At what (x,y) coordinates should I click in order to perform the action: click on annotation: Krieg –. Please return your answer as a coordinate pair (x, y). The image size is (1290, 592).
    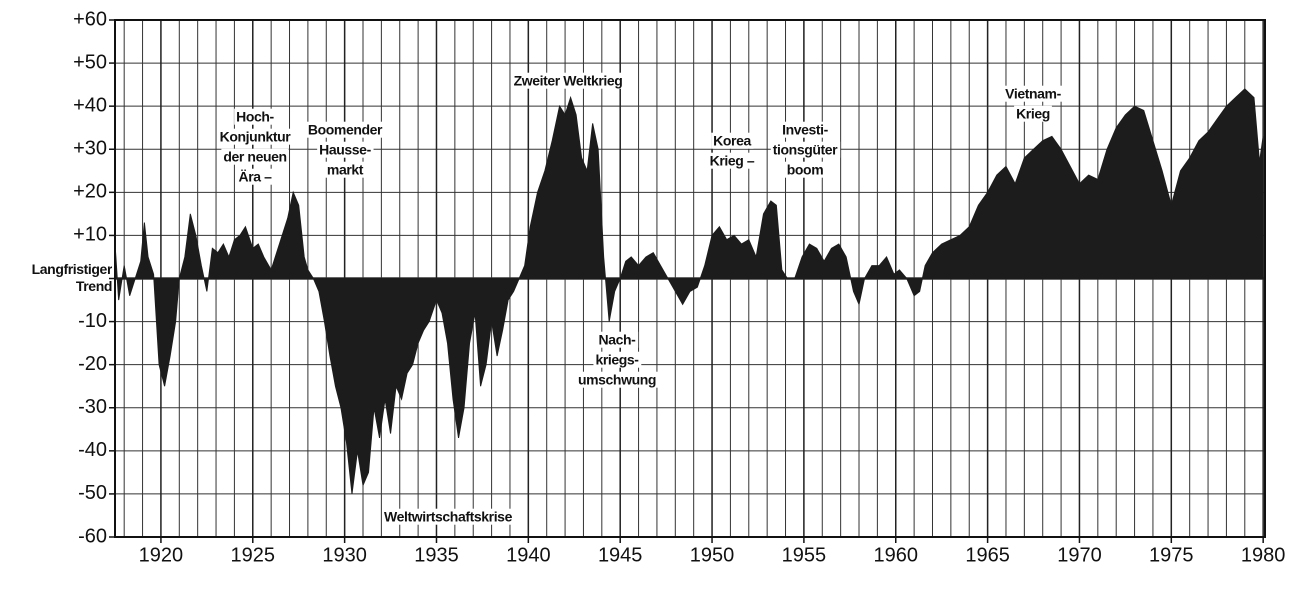
    Looking at the image, I should click on (732, 161).